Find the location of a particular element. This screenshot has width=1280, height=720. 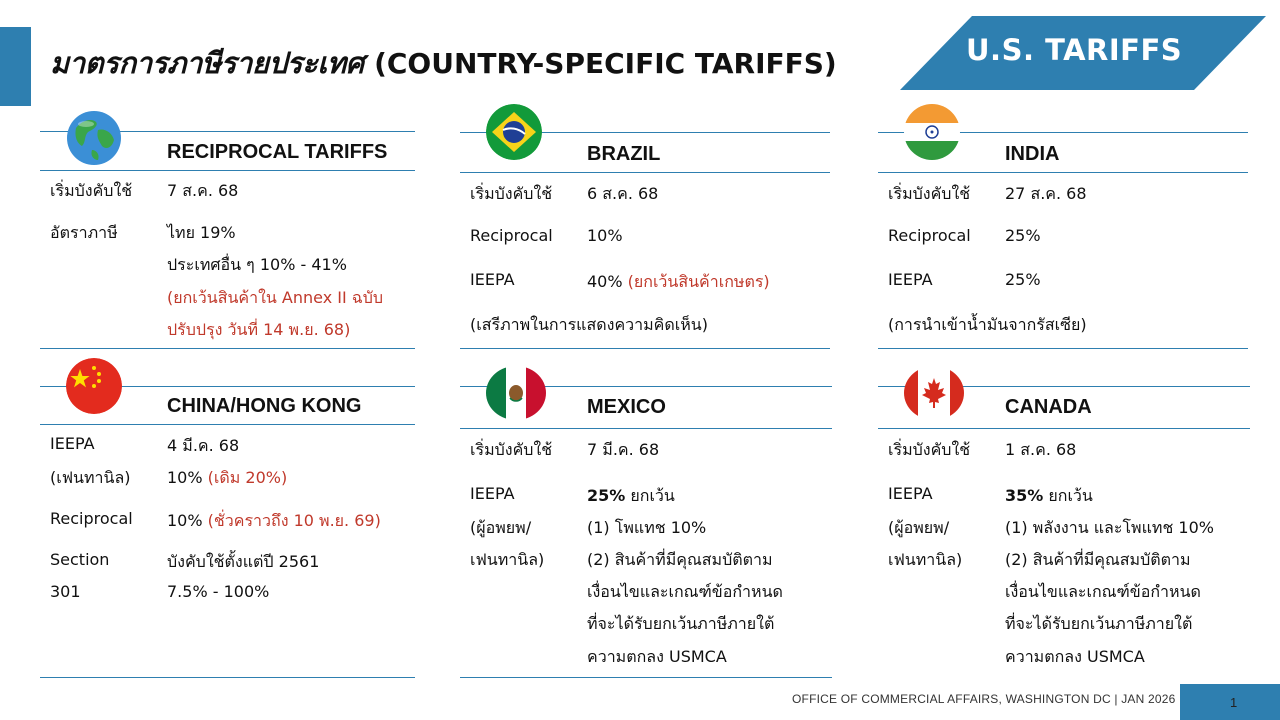

banner-title: U.S. TARIFFS is located at coordinates (1074, 50).